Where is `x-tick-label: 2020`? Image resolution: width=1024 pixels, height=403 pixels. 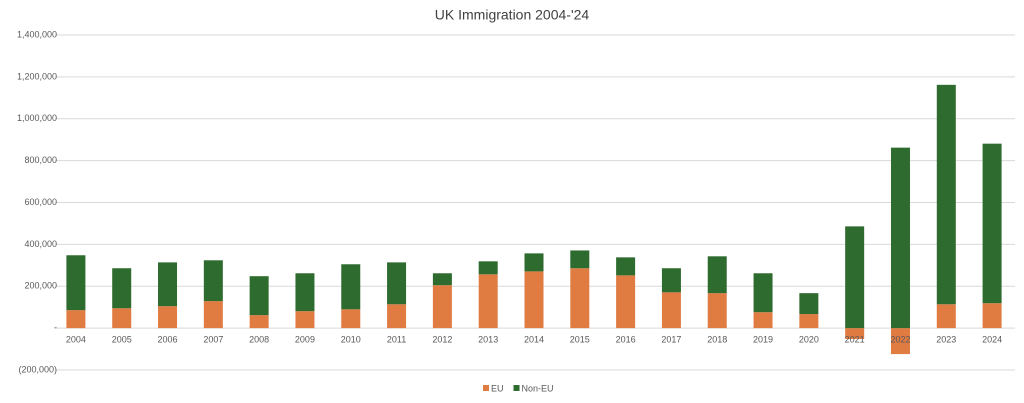 x-tick-label: 2020 is located at coordinates (809, 339).